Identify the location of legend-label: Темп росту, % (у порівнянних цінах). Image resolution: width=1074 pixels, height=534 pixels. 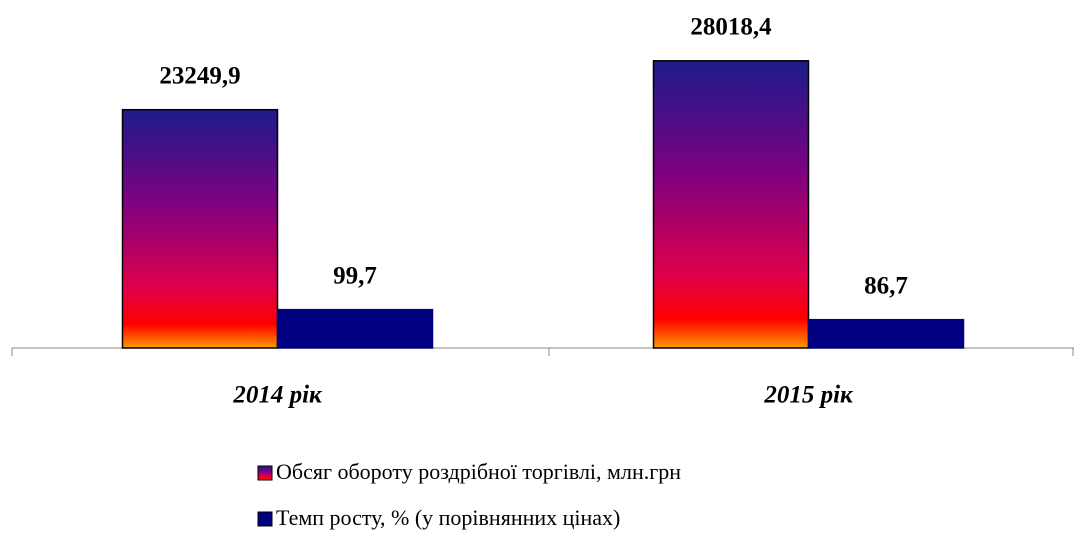
(448, 517).